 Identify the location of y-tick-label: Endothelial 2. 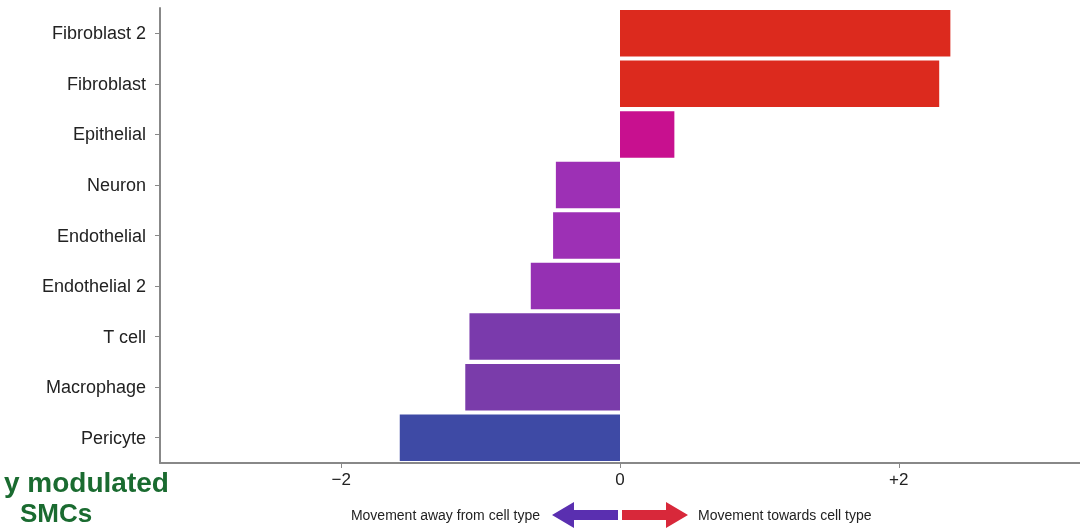
(93, 286).